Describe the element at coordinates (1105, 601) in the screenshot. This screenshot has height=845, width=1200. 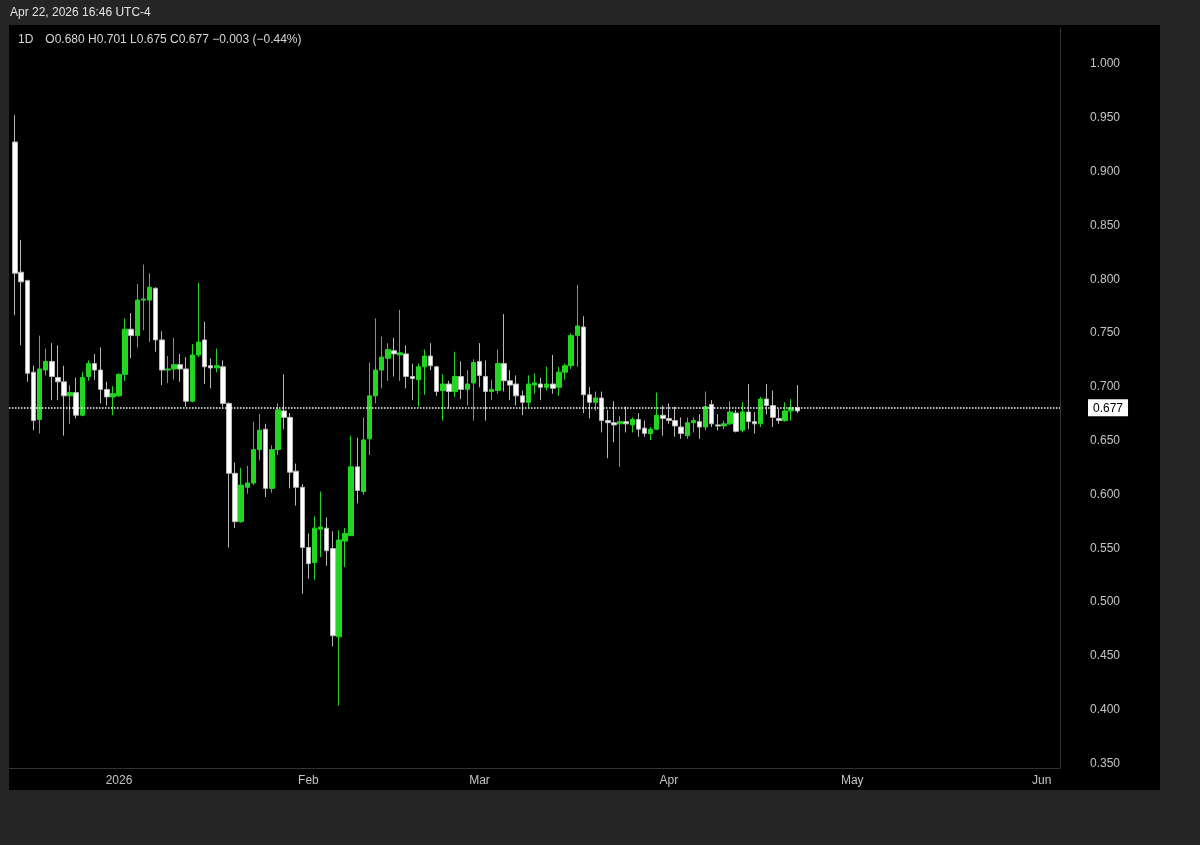
I see `y-tick-label: 0.500` at that location.